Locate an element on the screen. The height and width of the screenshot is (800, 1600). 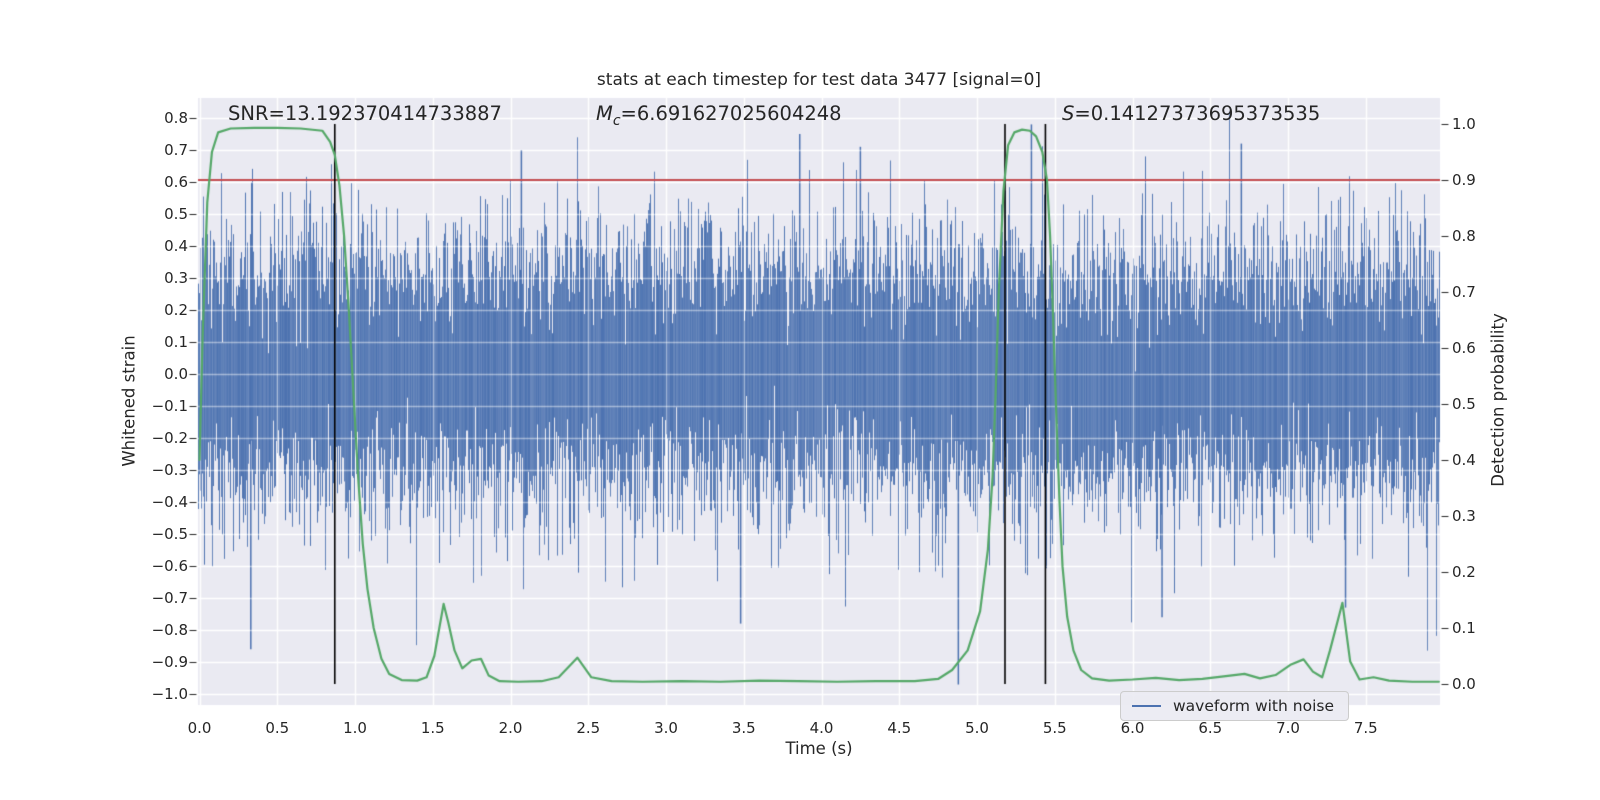
y-tick-label-left: −0.1 is located at coordinates (169, 406).